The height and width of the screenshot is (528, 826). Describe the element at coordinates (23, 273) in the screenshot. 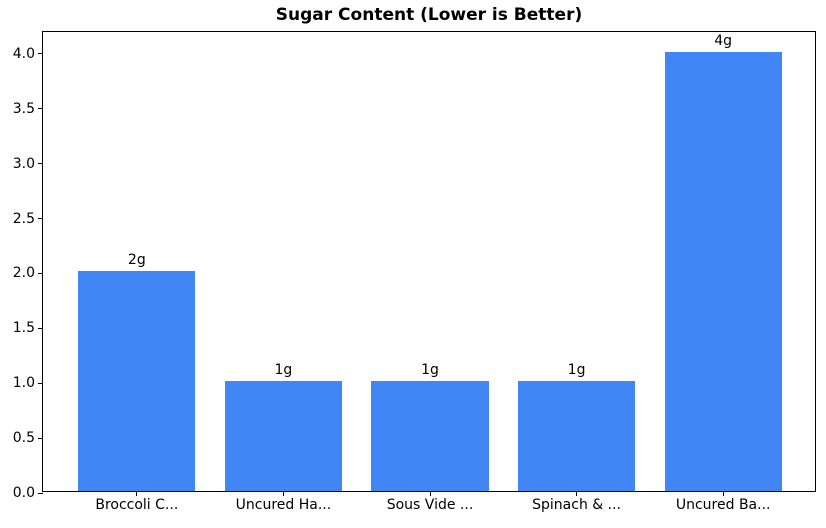

I see `y-axis-tick-label: 2.0` at that location.